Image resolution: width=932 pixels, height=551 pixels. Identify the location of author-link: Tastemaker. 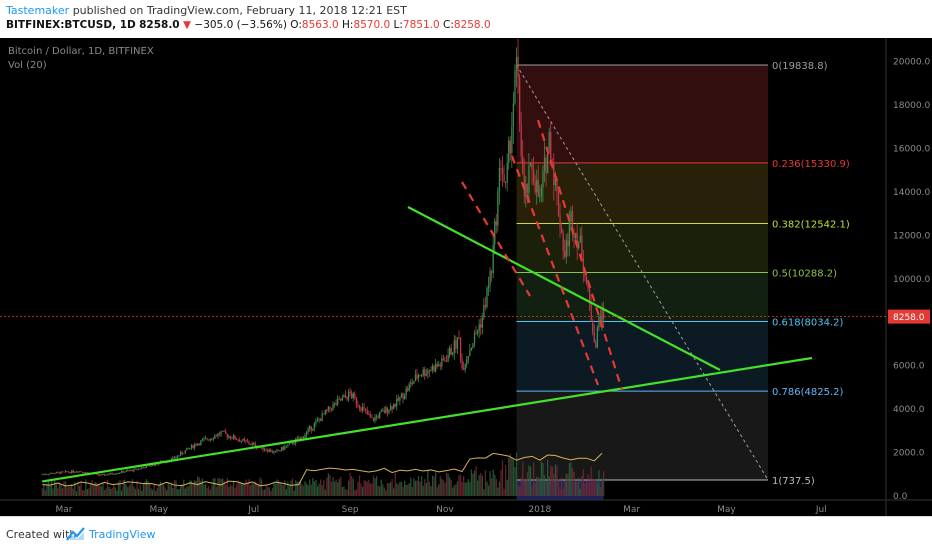
(38, 10).